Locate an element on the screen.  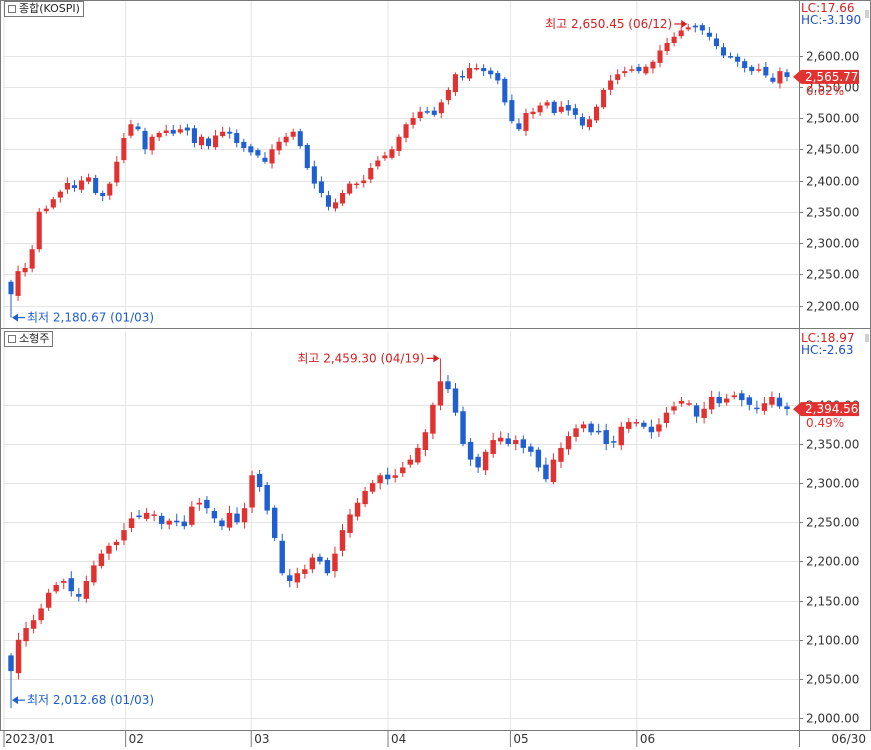
small-cap-panel-title: 소형주 is located at coordinates (29, 339).